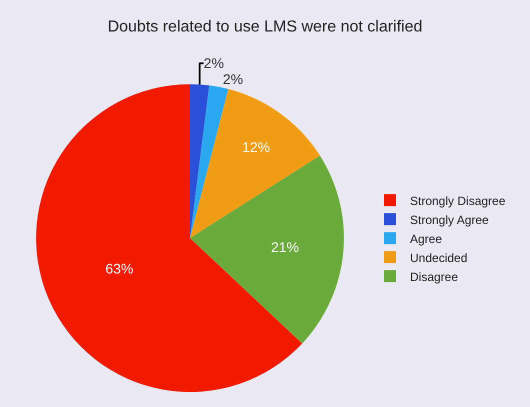 The image size is (530, 407). What do you see at coordinates (439, 257) in the screenshot?
I see `legend-label: Undecided` at bounding box center [439, 257].